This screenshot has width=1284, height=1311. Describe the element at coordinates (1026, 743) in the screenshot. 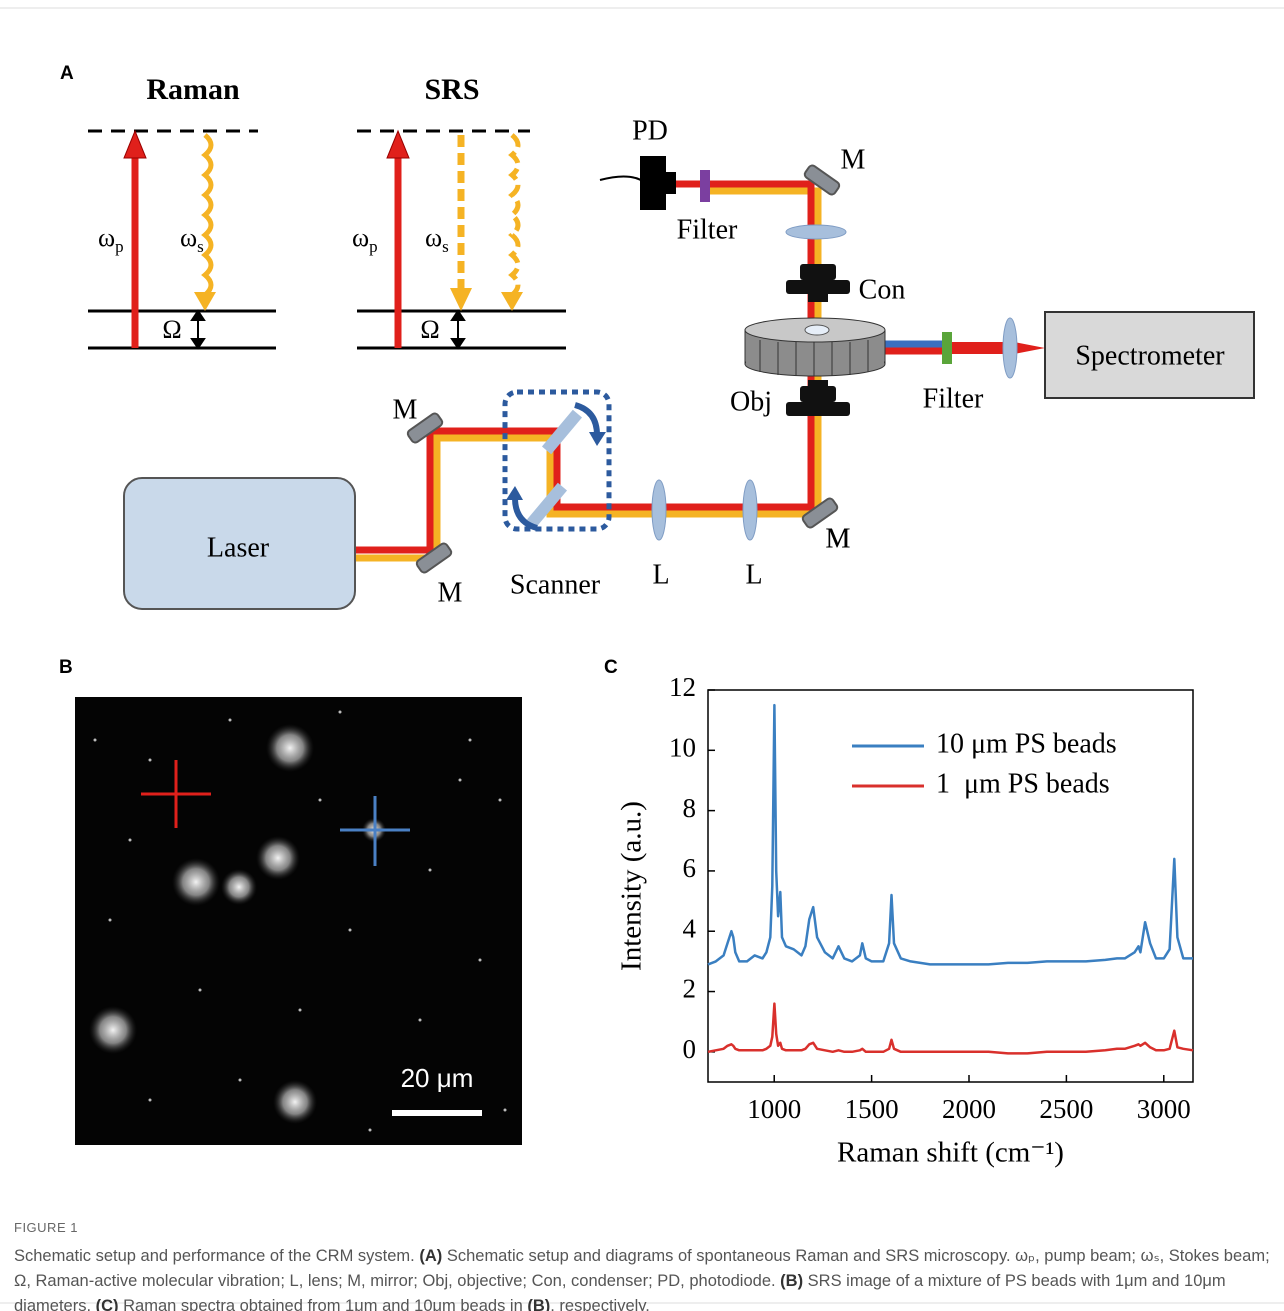

I see `legend-label: 10 μm PS beads` at that location.